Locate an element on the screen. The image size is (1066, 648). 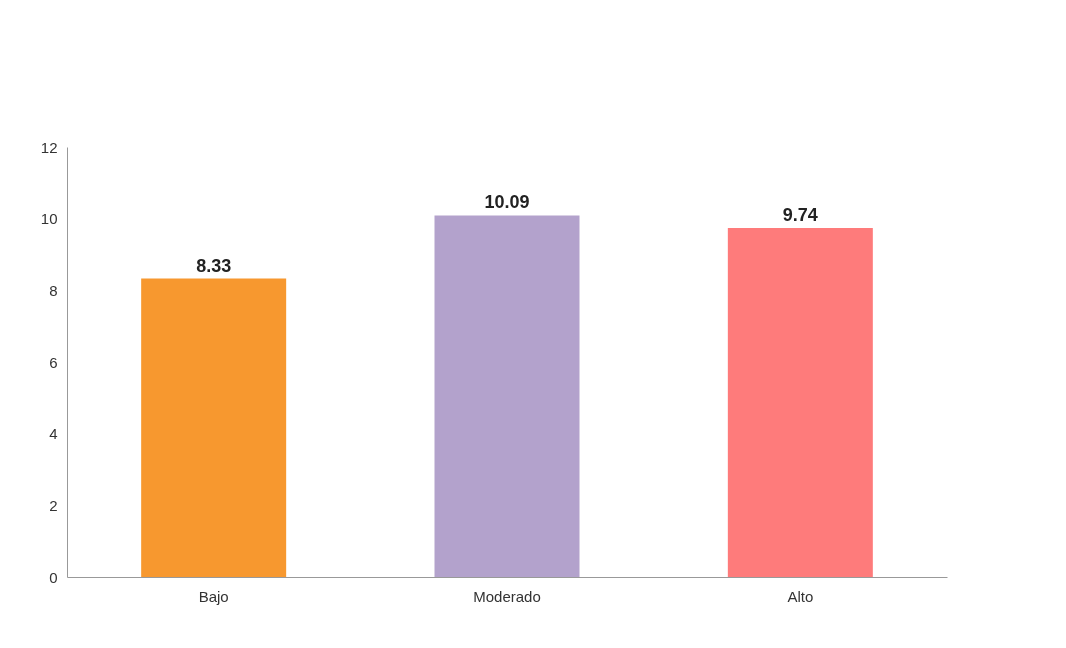
data-label: 10.09 is located at coordinates (507, 202).